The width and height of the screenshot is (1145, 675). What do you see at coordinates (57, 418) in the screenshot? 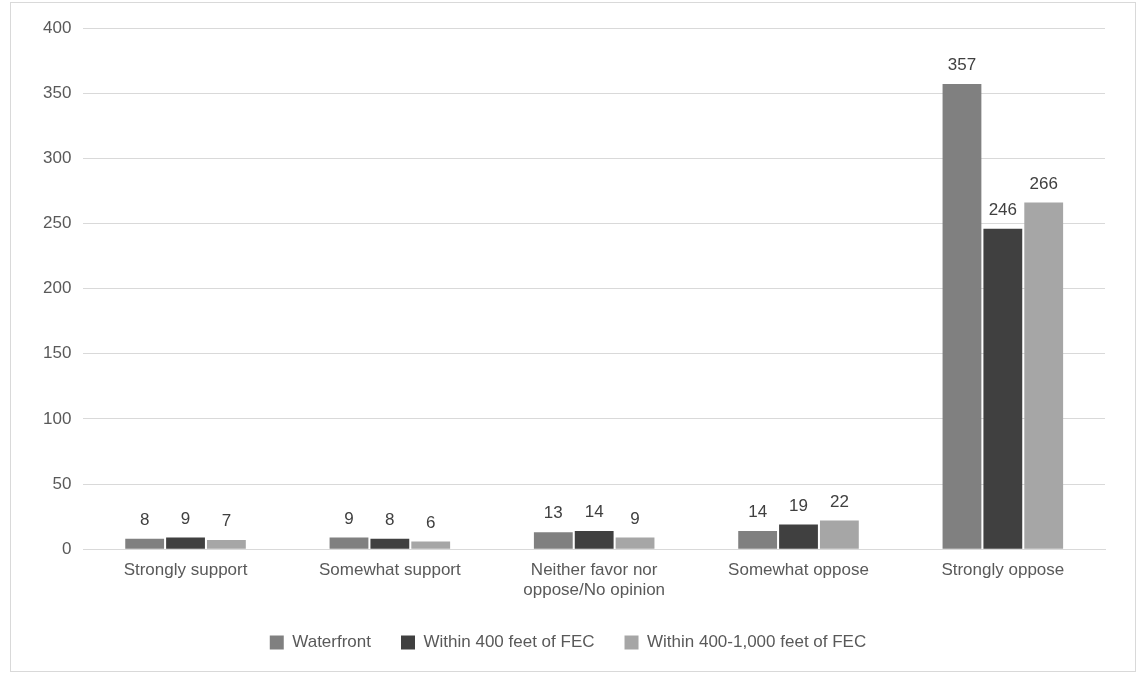
I see `y-tick-label: 100` at bounding box center [57, 418].